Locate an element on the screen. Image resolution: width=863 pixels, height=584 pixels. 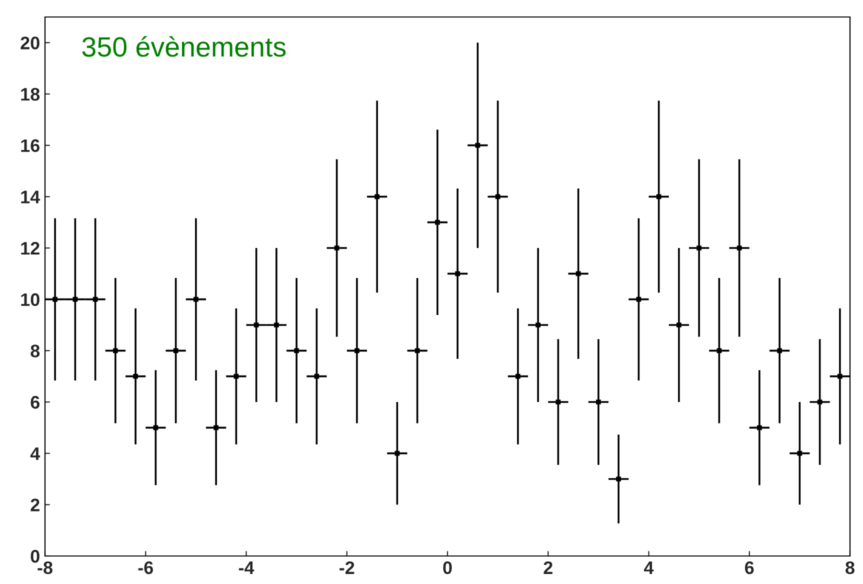
y-tick-label: 12 is located at coordinates (30, 248).